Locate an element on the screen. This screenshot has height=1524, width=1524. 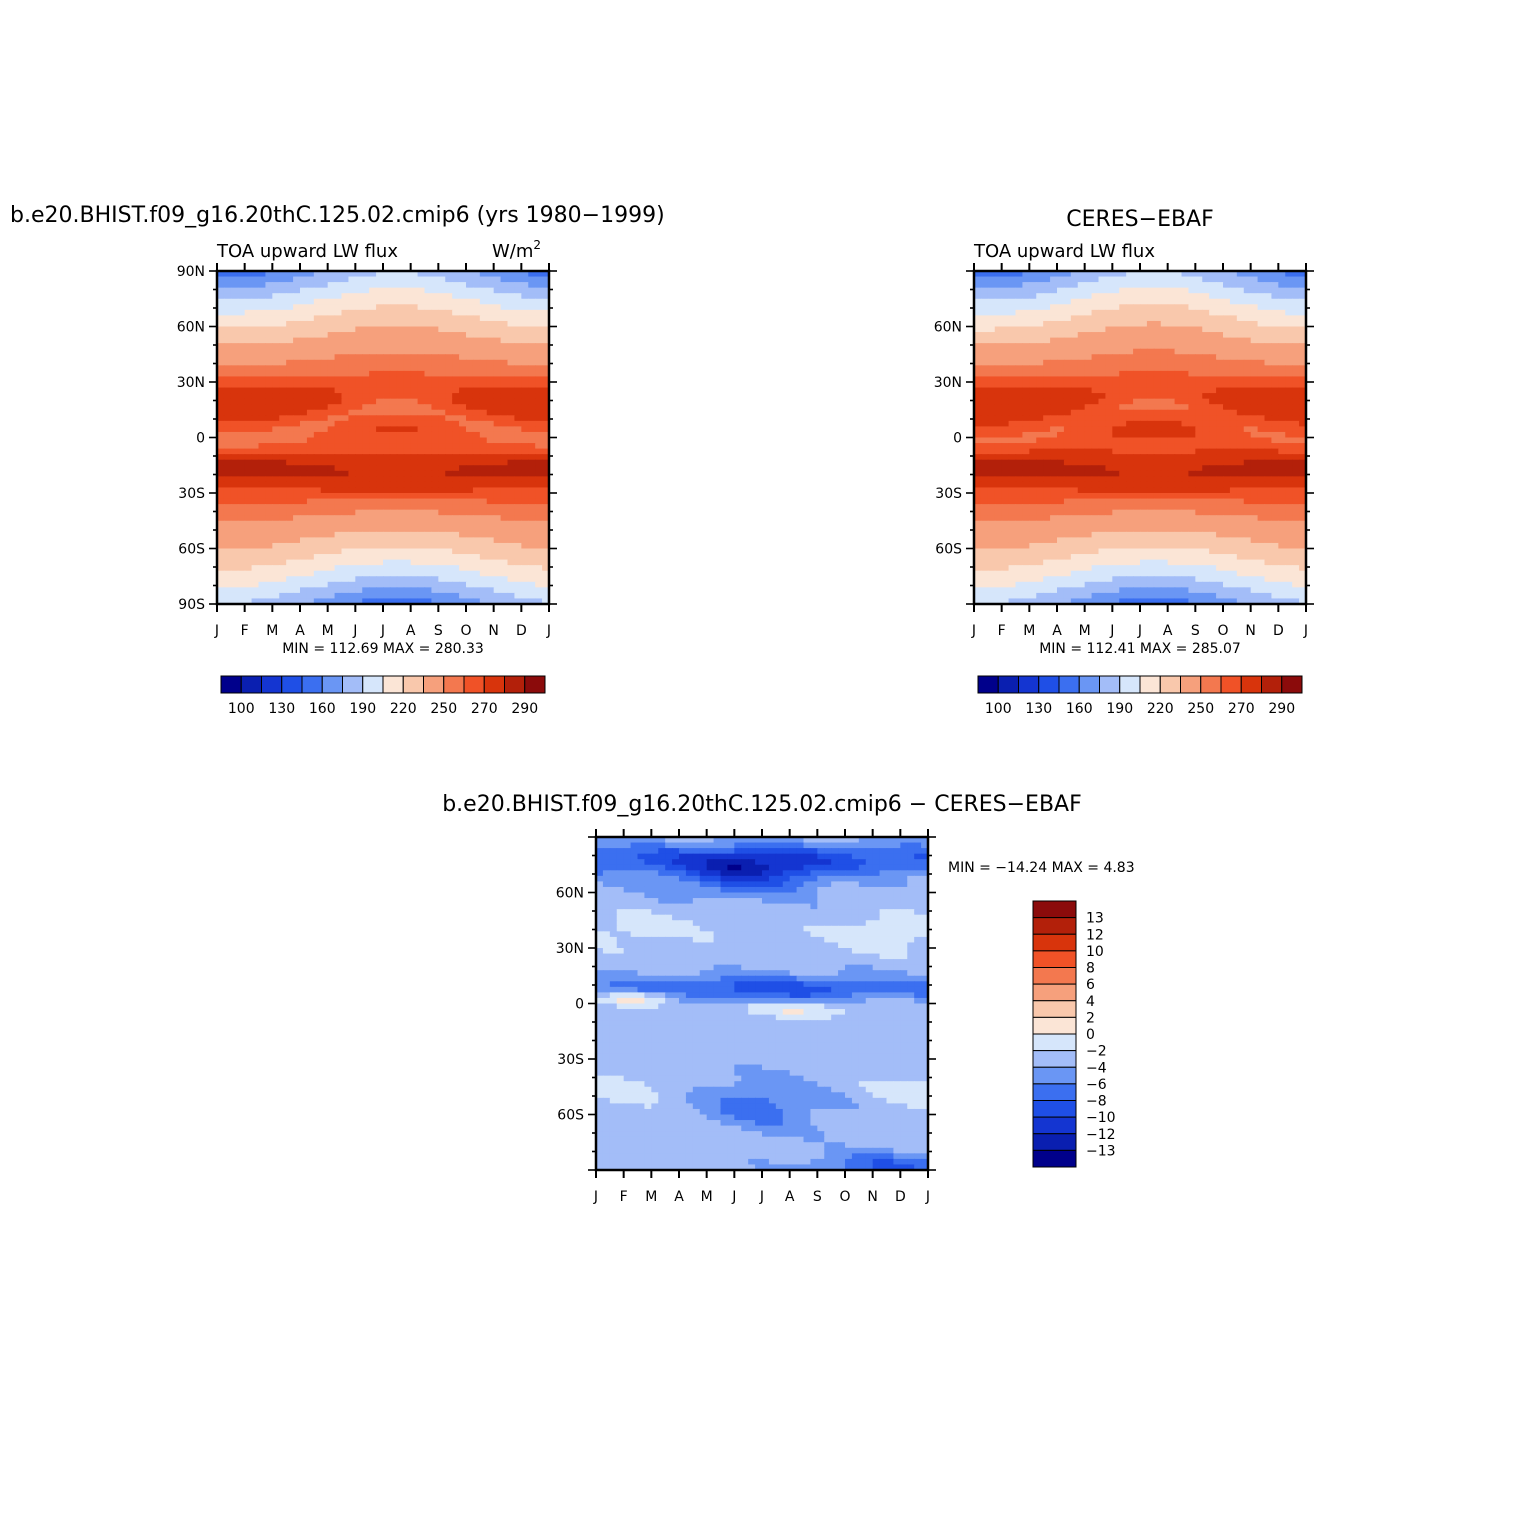
x-tick-label: J is located at coordinates (354, 631).